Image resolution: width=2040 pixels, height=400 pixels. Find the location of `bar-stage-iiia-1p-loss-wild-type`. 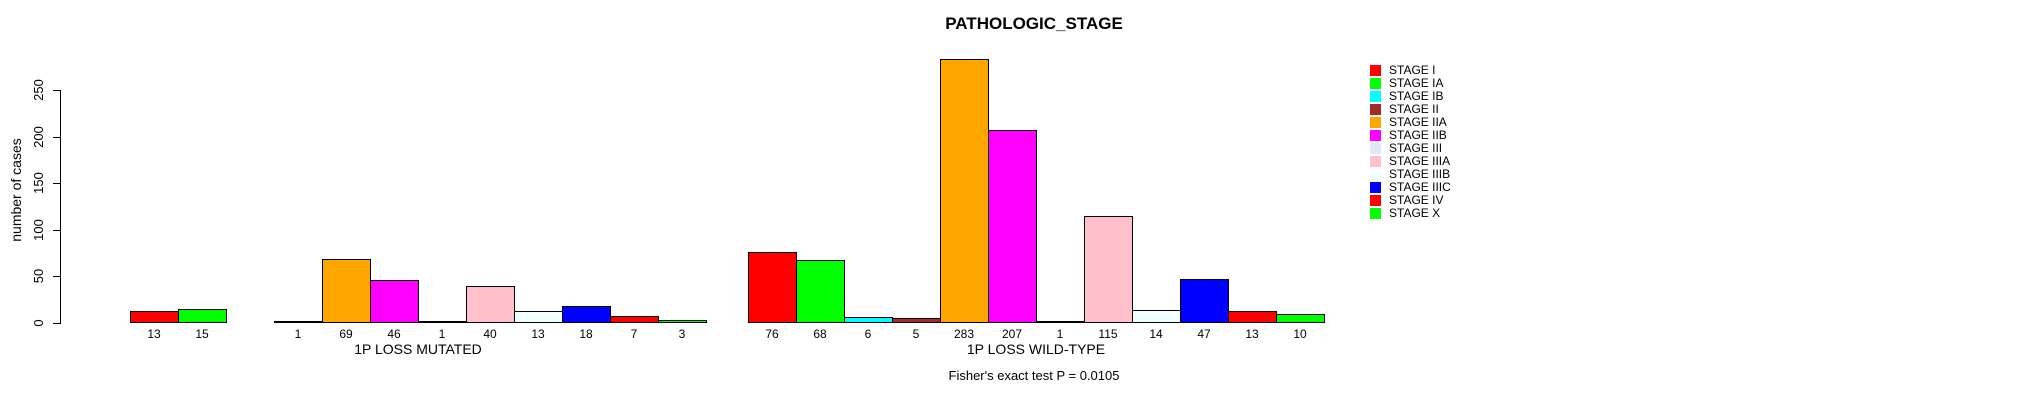

bar-stage-iiia-1p-loss-wild-type is located at coordinates (1108, 269).